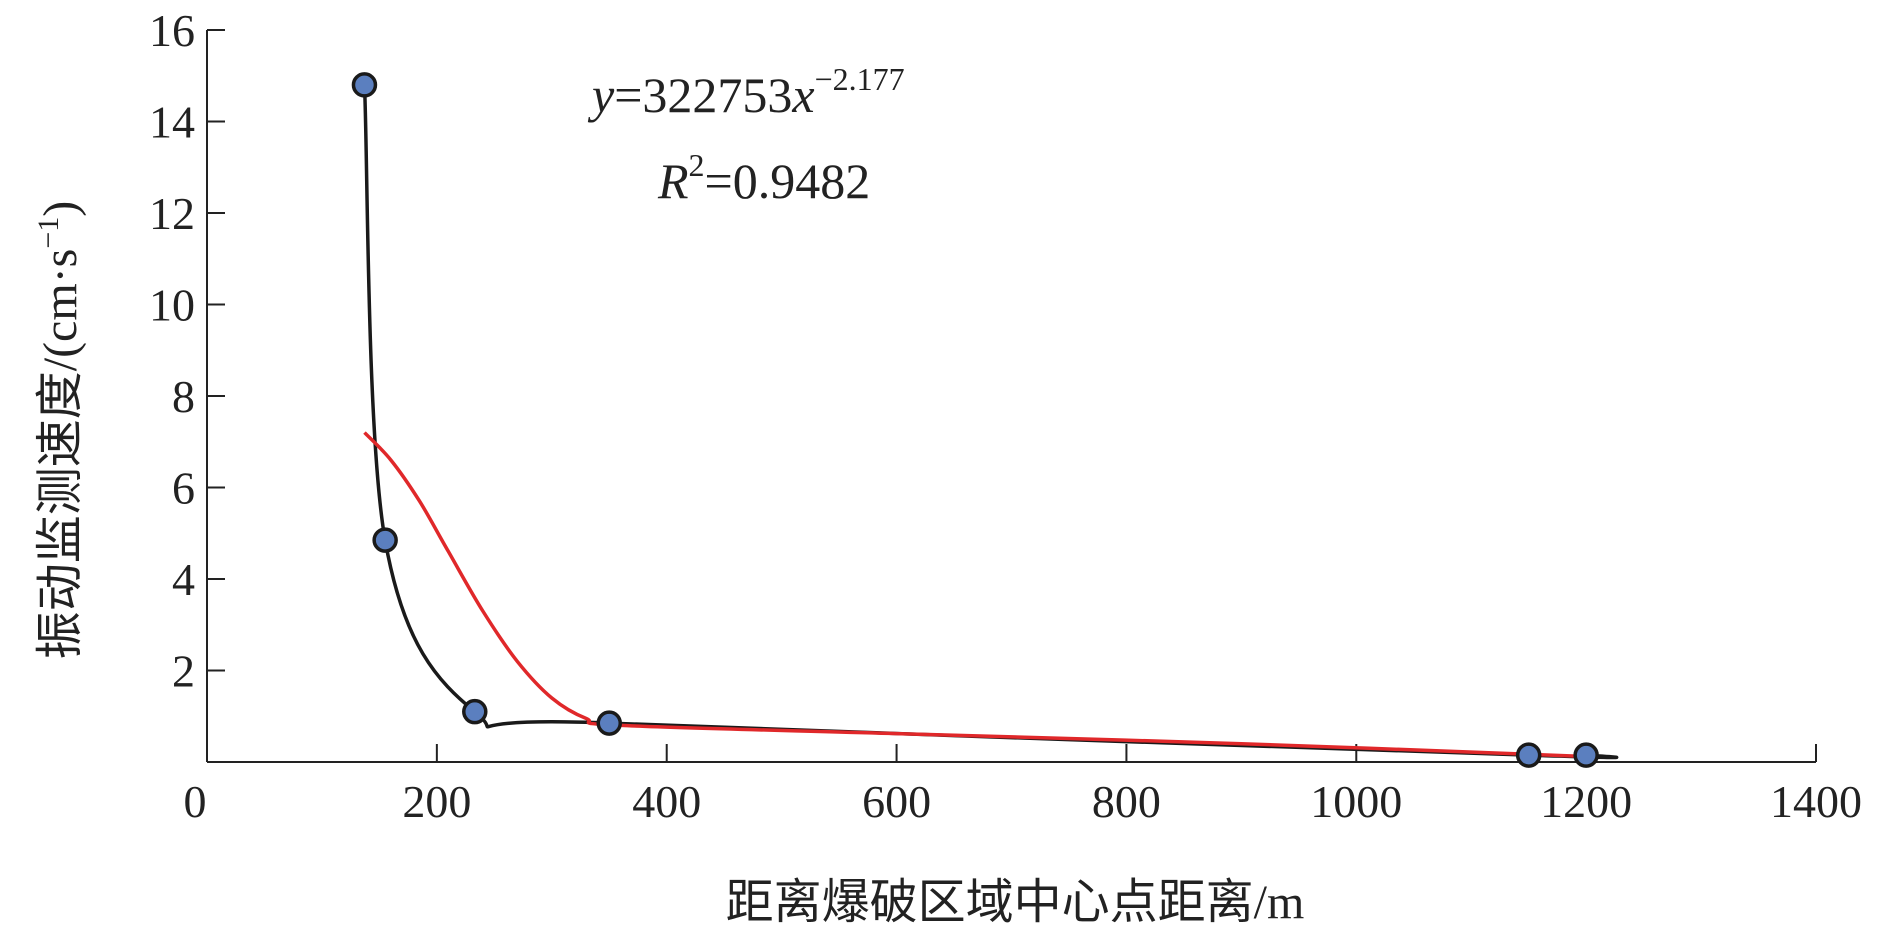 This screenshot has height=942, width=1882. I want to click on r2-exponent: 2, so click(697, 165).